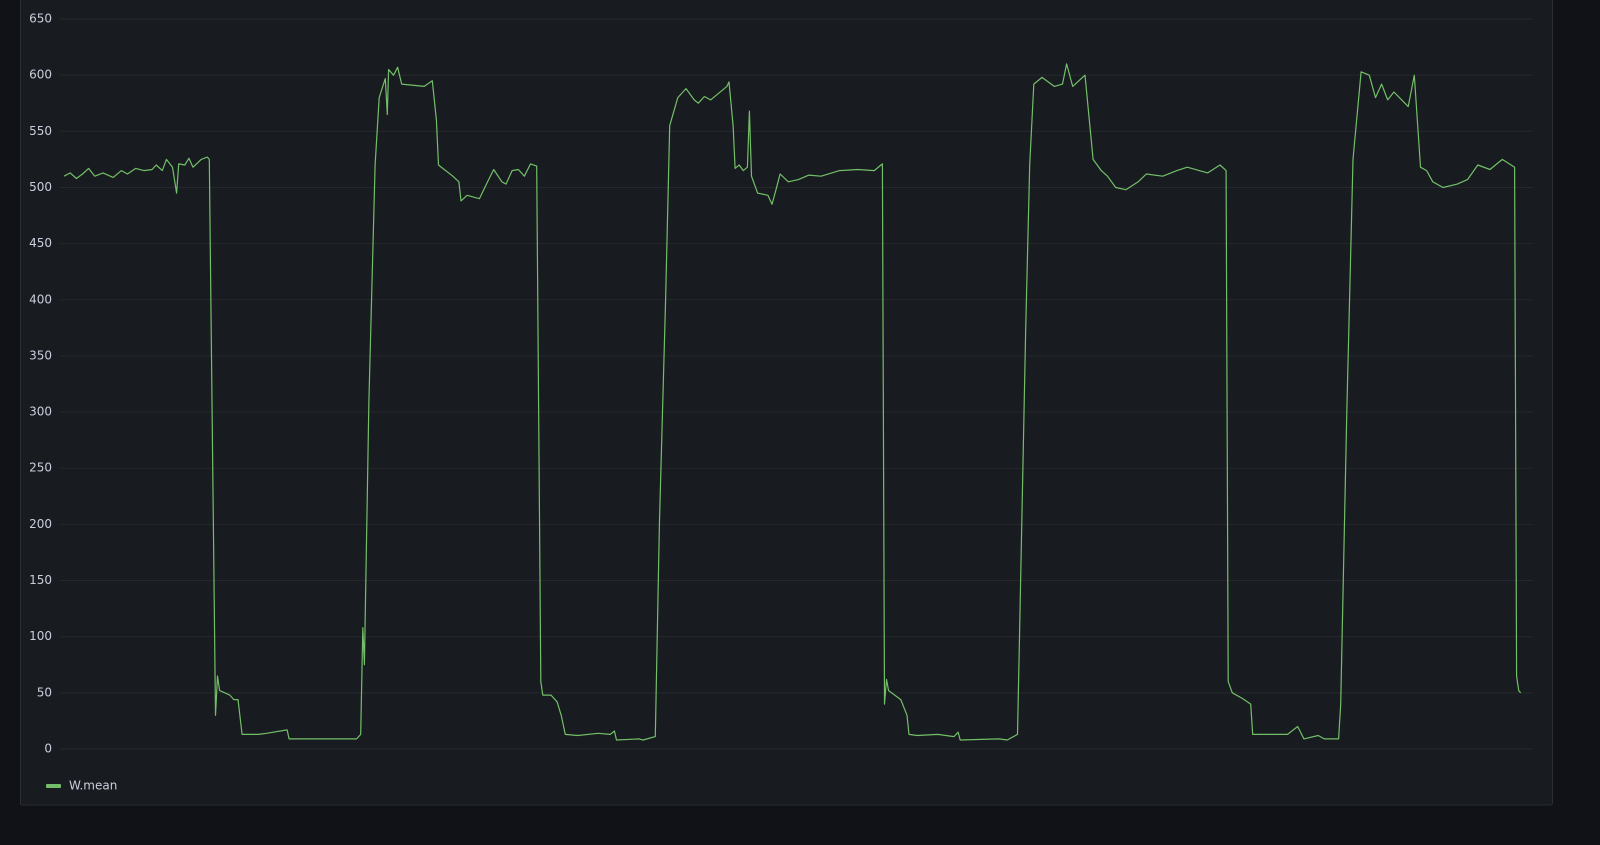  I want to click on y-tick-label: 200, so click(40, 524).